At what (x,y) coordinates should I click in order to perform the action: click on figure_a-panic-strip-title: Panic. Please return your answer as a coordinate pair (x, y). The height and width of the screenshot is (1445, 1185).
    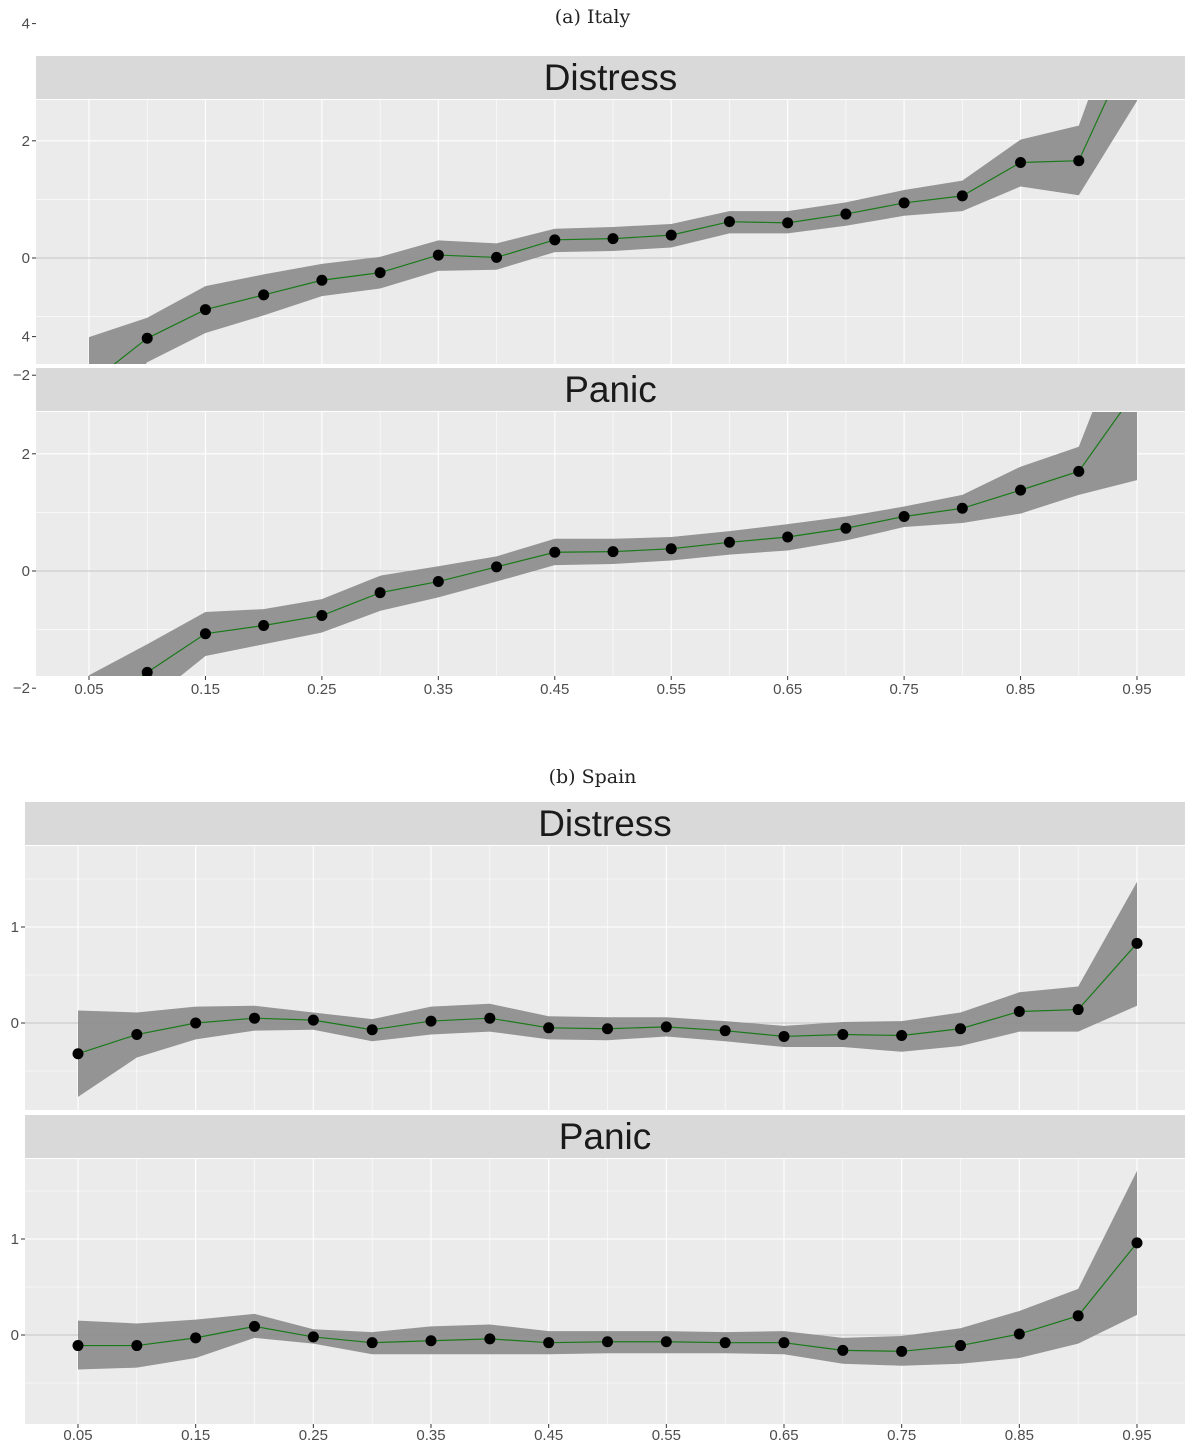
    Looking at the image, I should click on (610, 389).